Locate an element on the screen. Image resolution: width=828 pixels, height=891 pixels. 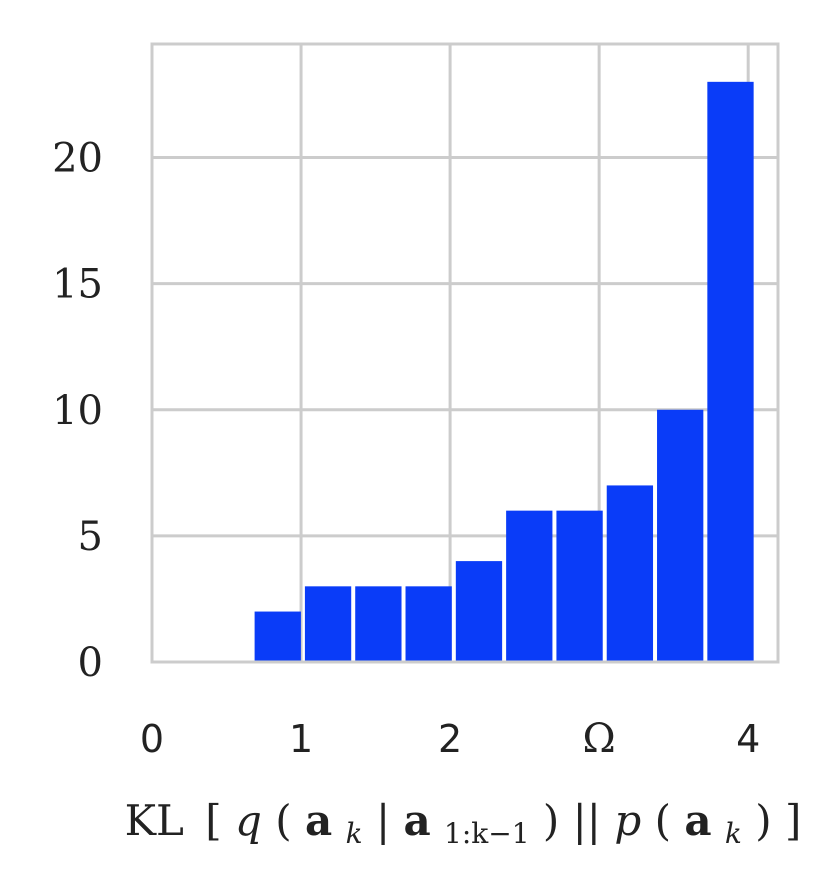
y-tick-labels: 0 5 10 15 20 is located at coordinates (77, 411).